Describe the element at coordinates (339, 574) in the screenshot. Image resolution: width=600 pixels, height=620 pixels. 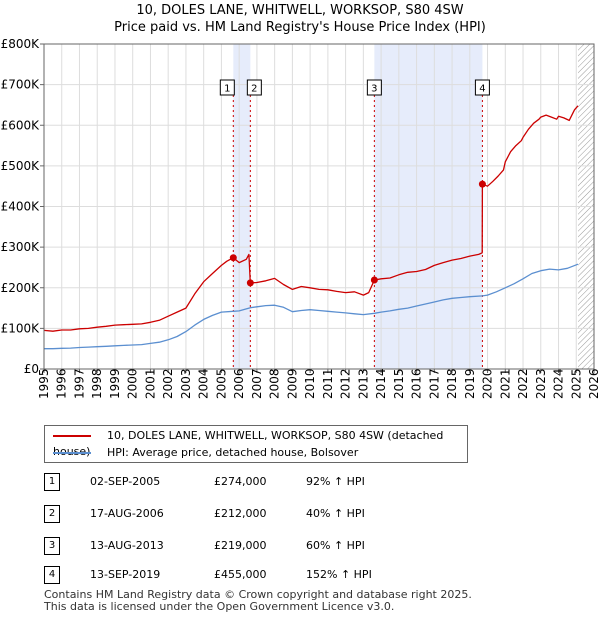
I see `transaction-hpi: 152% ↑ HPI` at that location.